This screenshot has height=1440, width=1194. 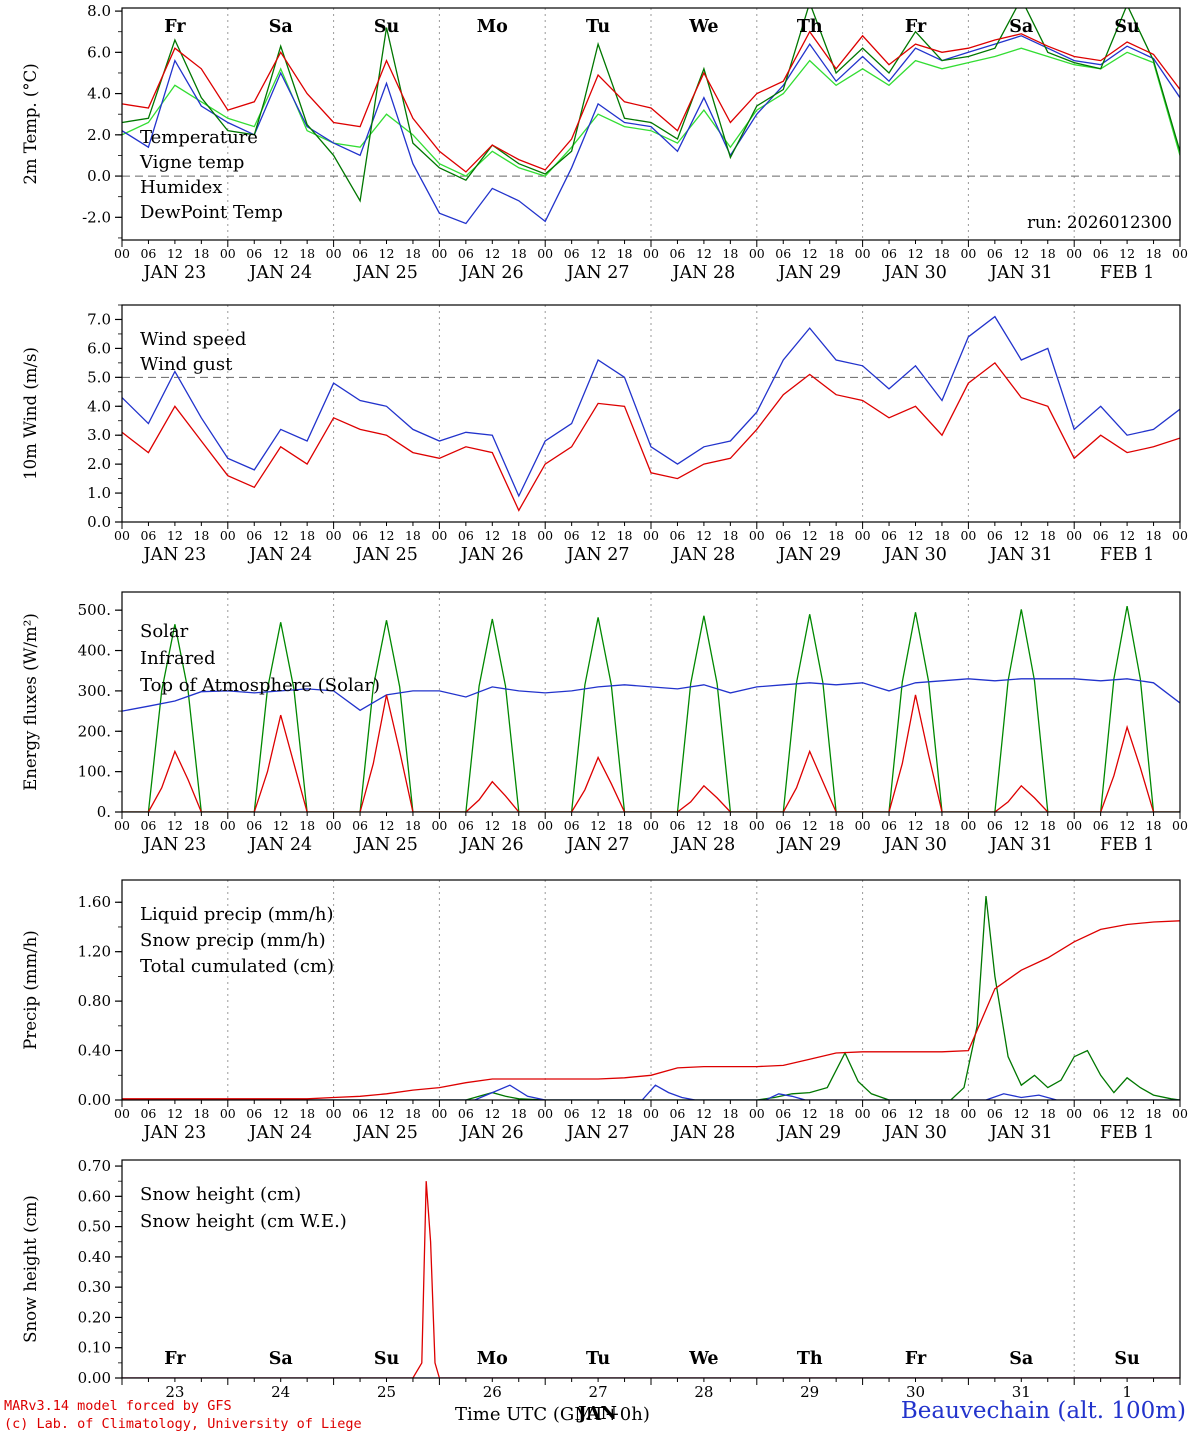 I want to click on legend-wind-speed: Wind speed, so click(x=193, y=339).